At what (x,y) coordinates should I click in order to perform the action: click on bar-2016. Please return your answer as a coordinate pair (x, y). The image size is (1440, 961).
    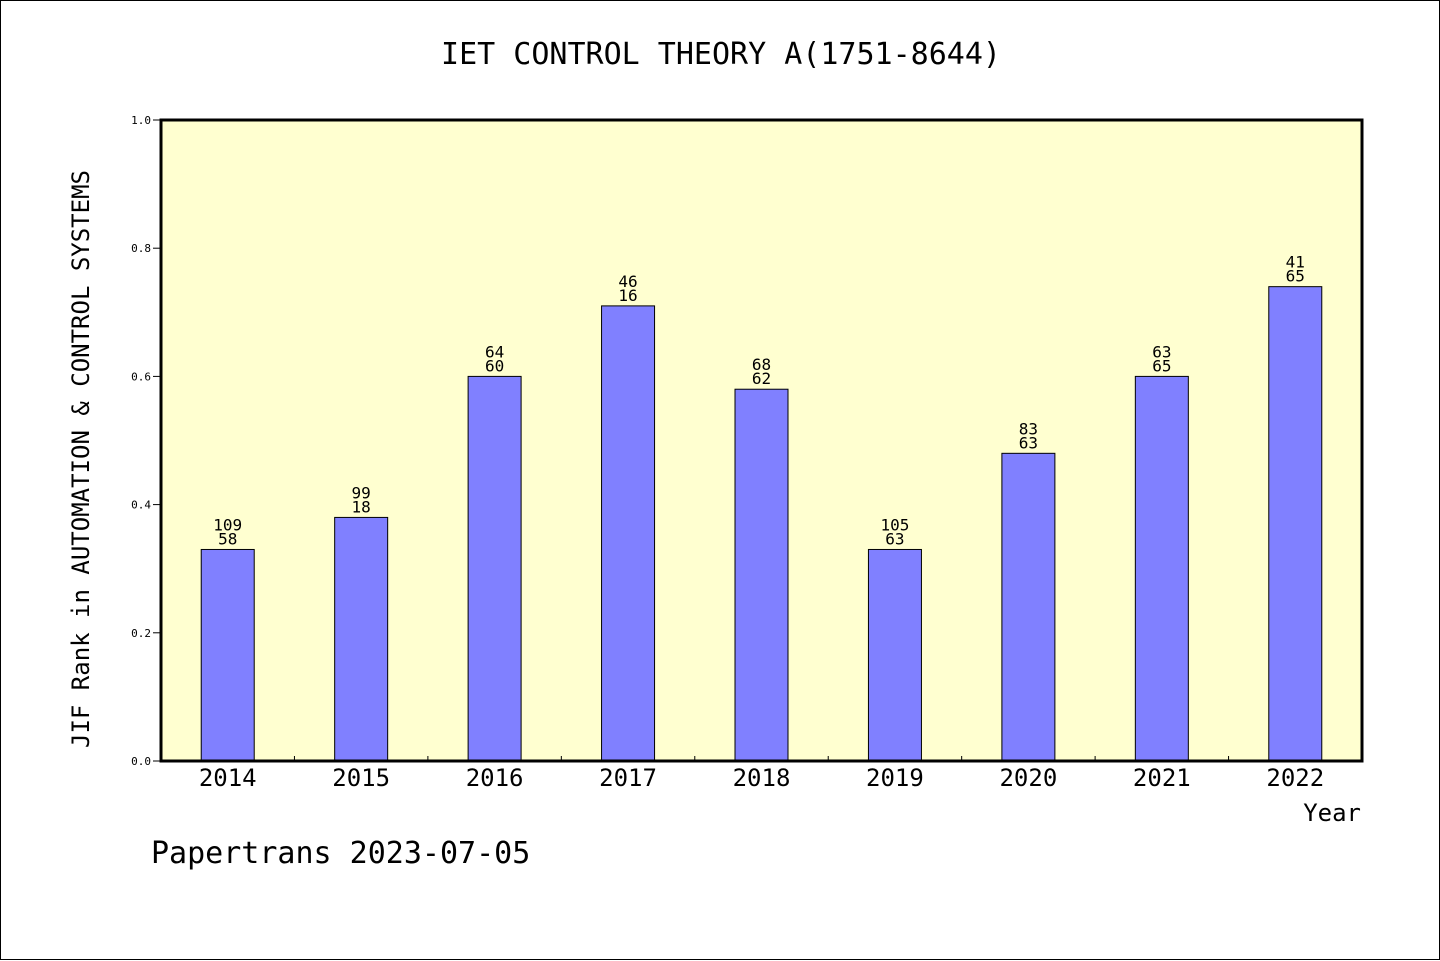
    Looking at the image, I should click on (494, 568).